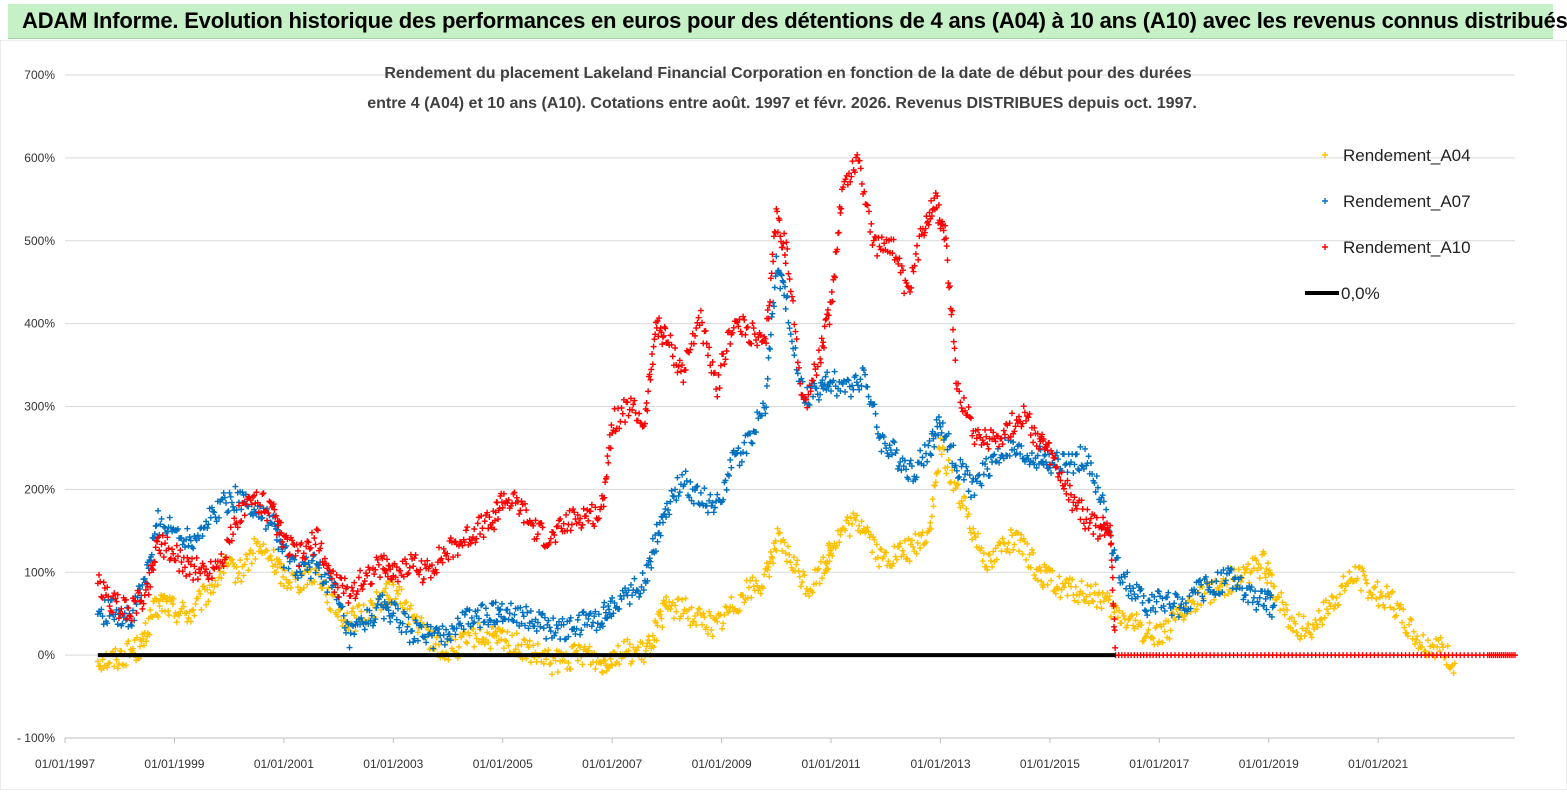 The height and width of the screenshot is (795, 1567). What do you see at coordinates (722, 764) in the screenshot?
I see `x-tick-label: 01/01/2009` at bounding box center [722, 764].